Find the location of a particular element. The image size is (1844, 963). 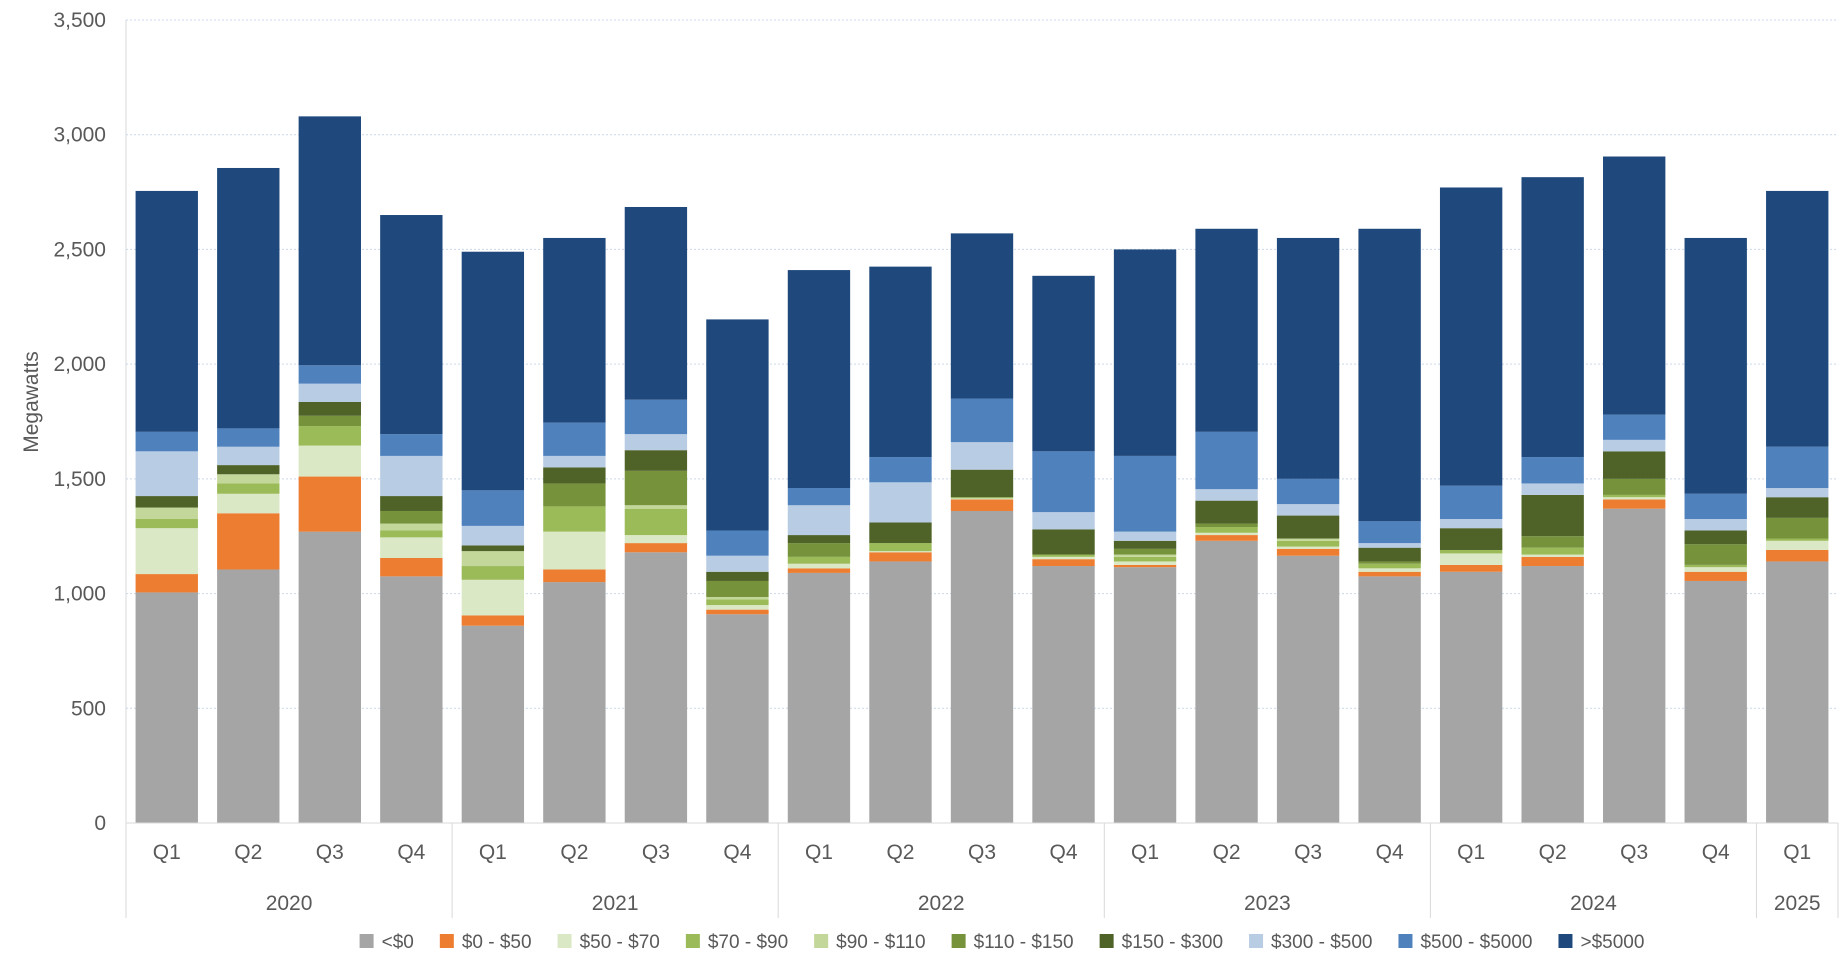

legend-item: $70 - $90 is located at coordinates (736, 942).